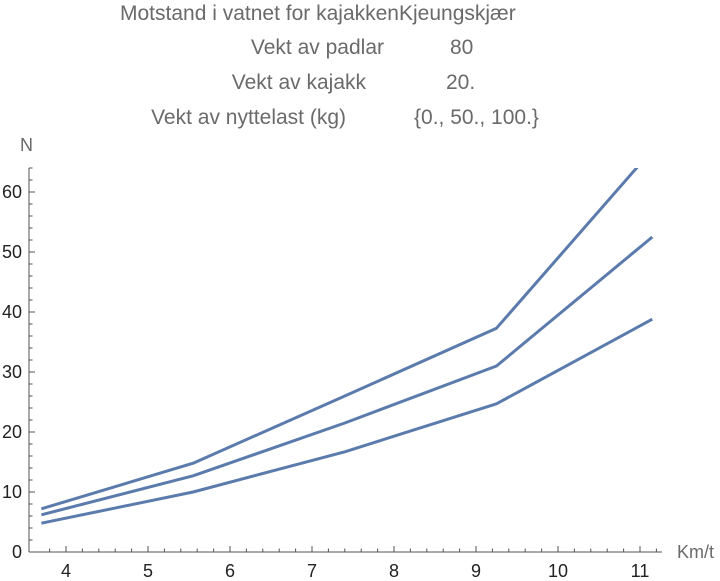  I want to click on x-tick-label: 5, so click(148, 571).